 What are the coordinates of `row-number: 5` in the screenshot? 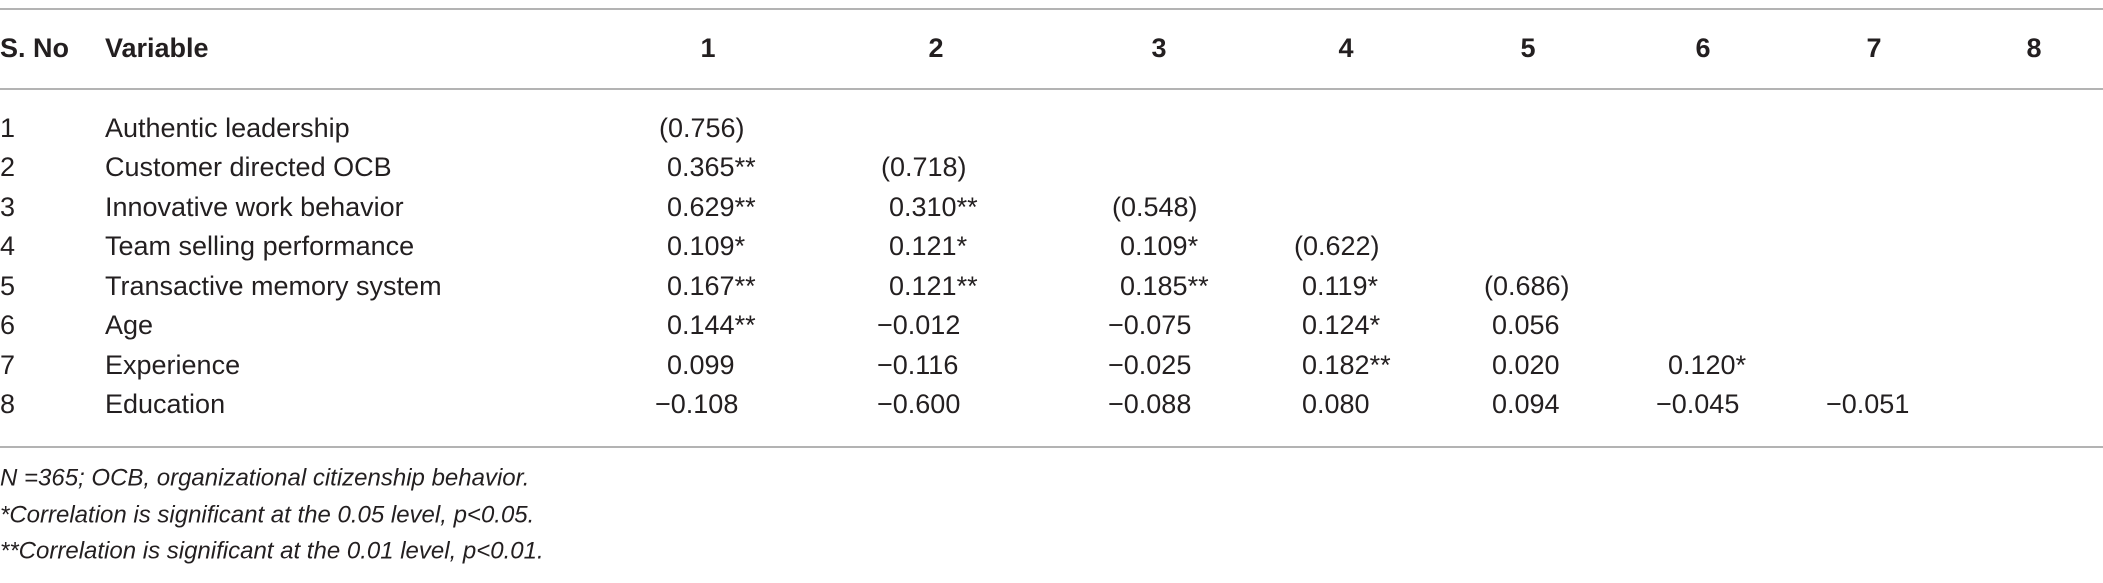 It's located at (7, 286).